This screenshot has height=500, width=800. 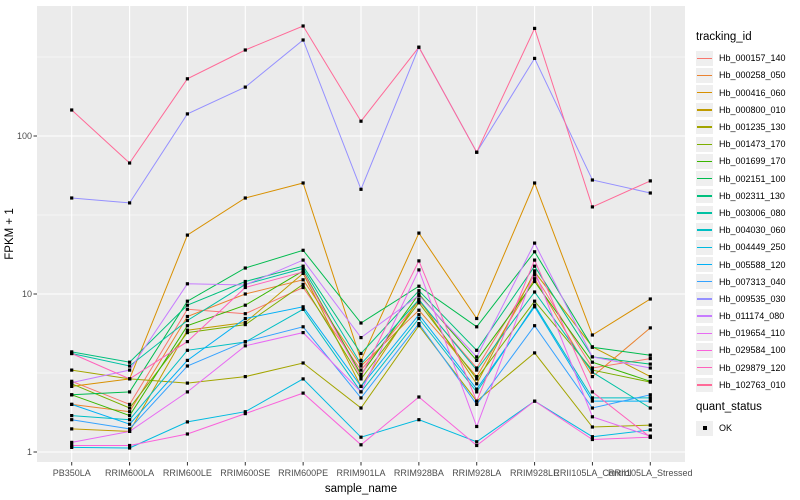 What do you see at coordinates (752, 109) in the screenshot?
I see `legend-entry-label: Hb_000800_010` at bounding box center [752, 109].